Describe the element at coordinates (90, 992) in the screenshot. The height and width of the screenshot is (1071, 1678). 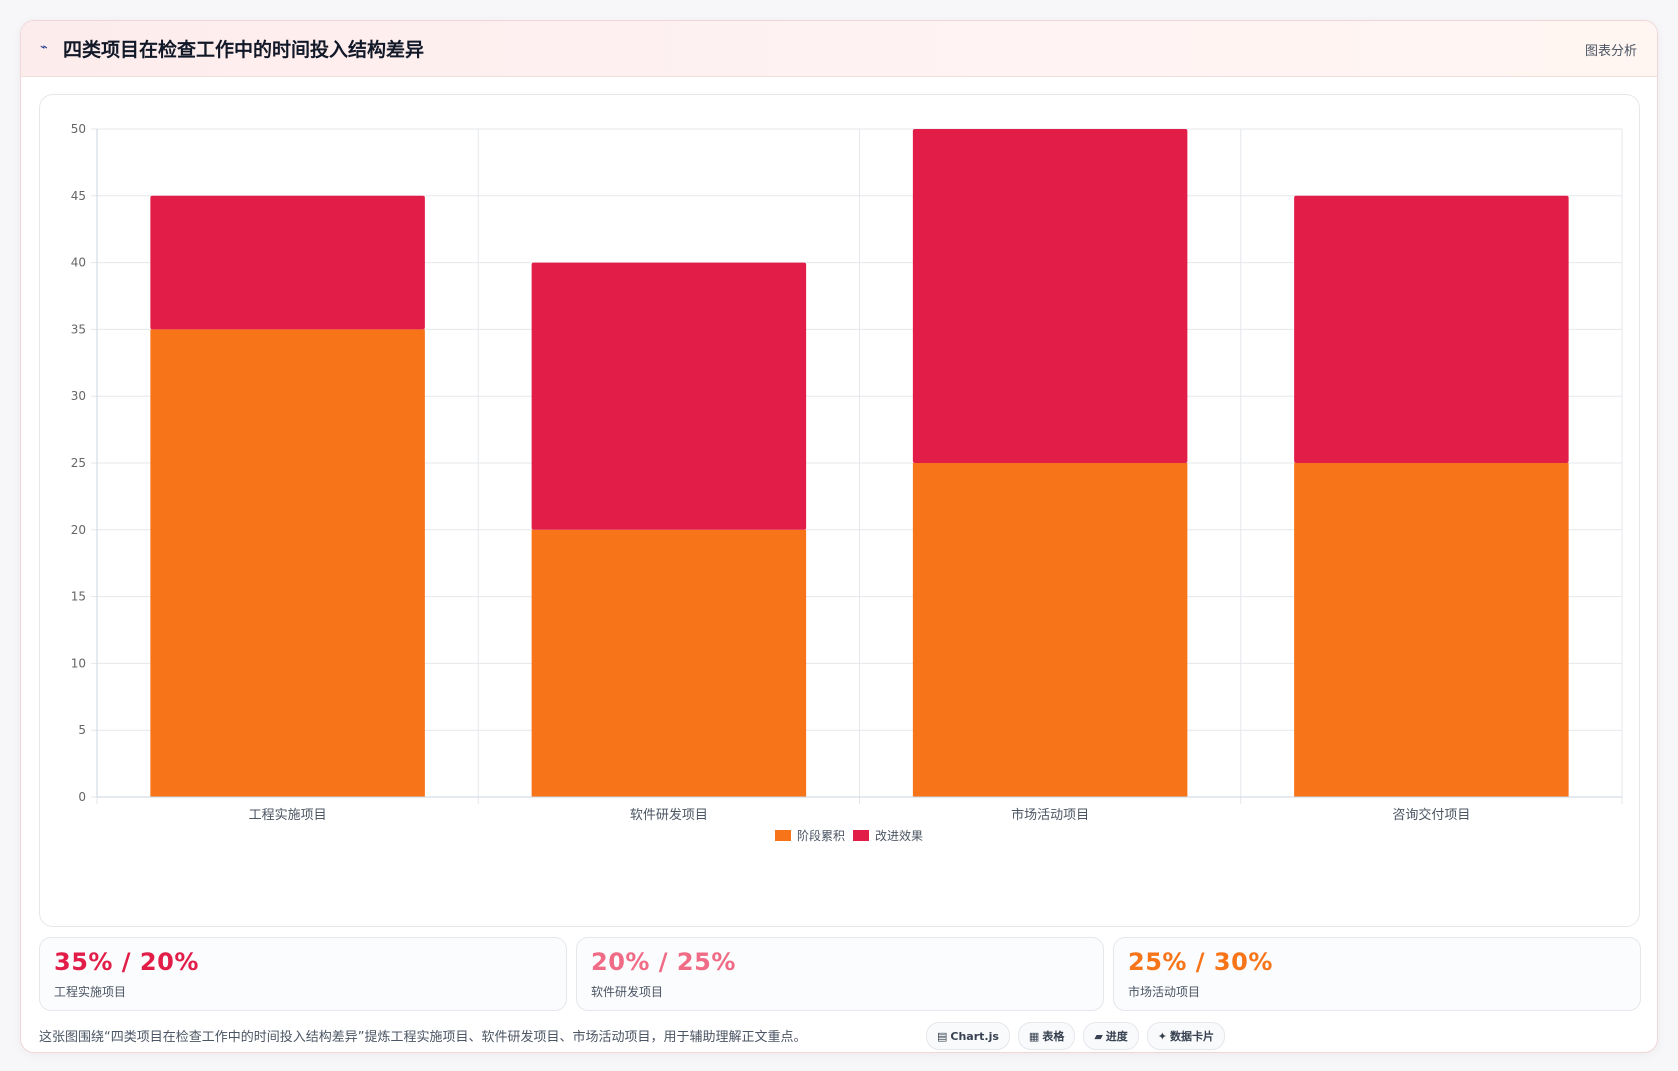
I see `stat-label: 工程实施项目` at that location.